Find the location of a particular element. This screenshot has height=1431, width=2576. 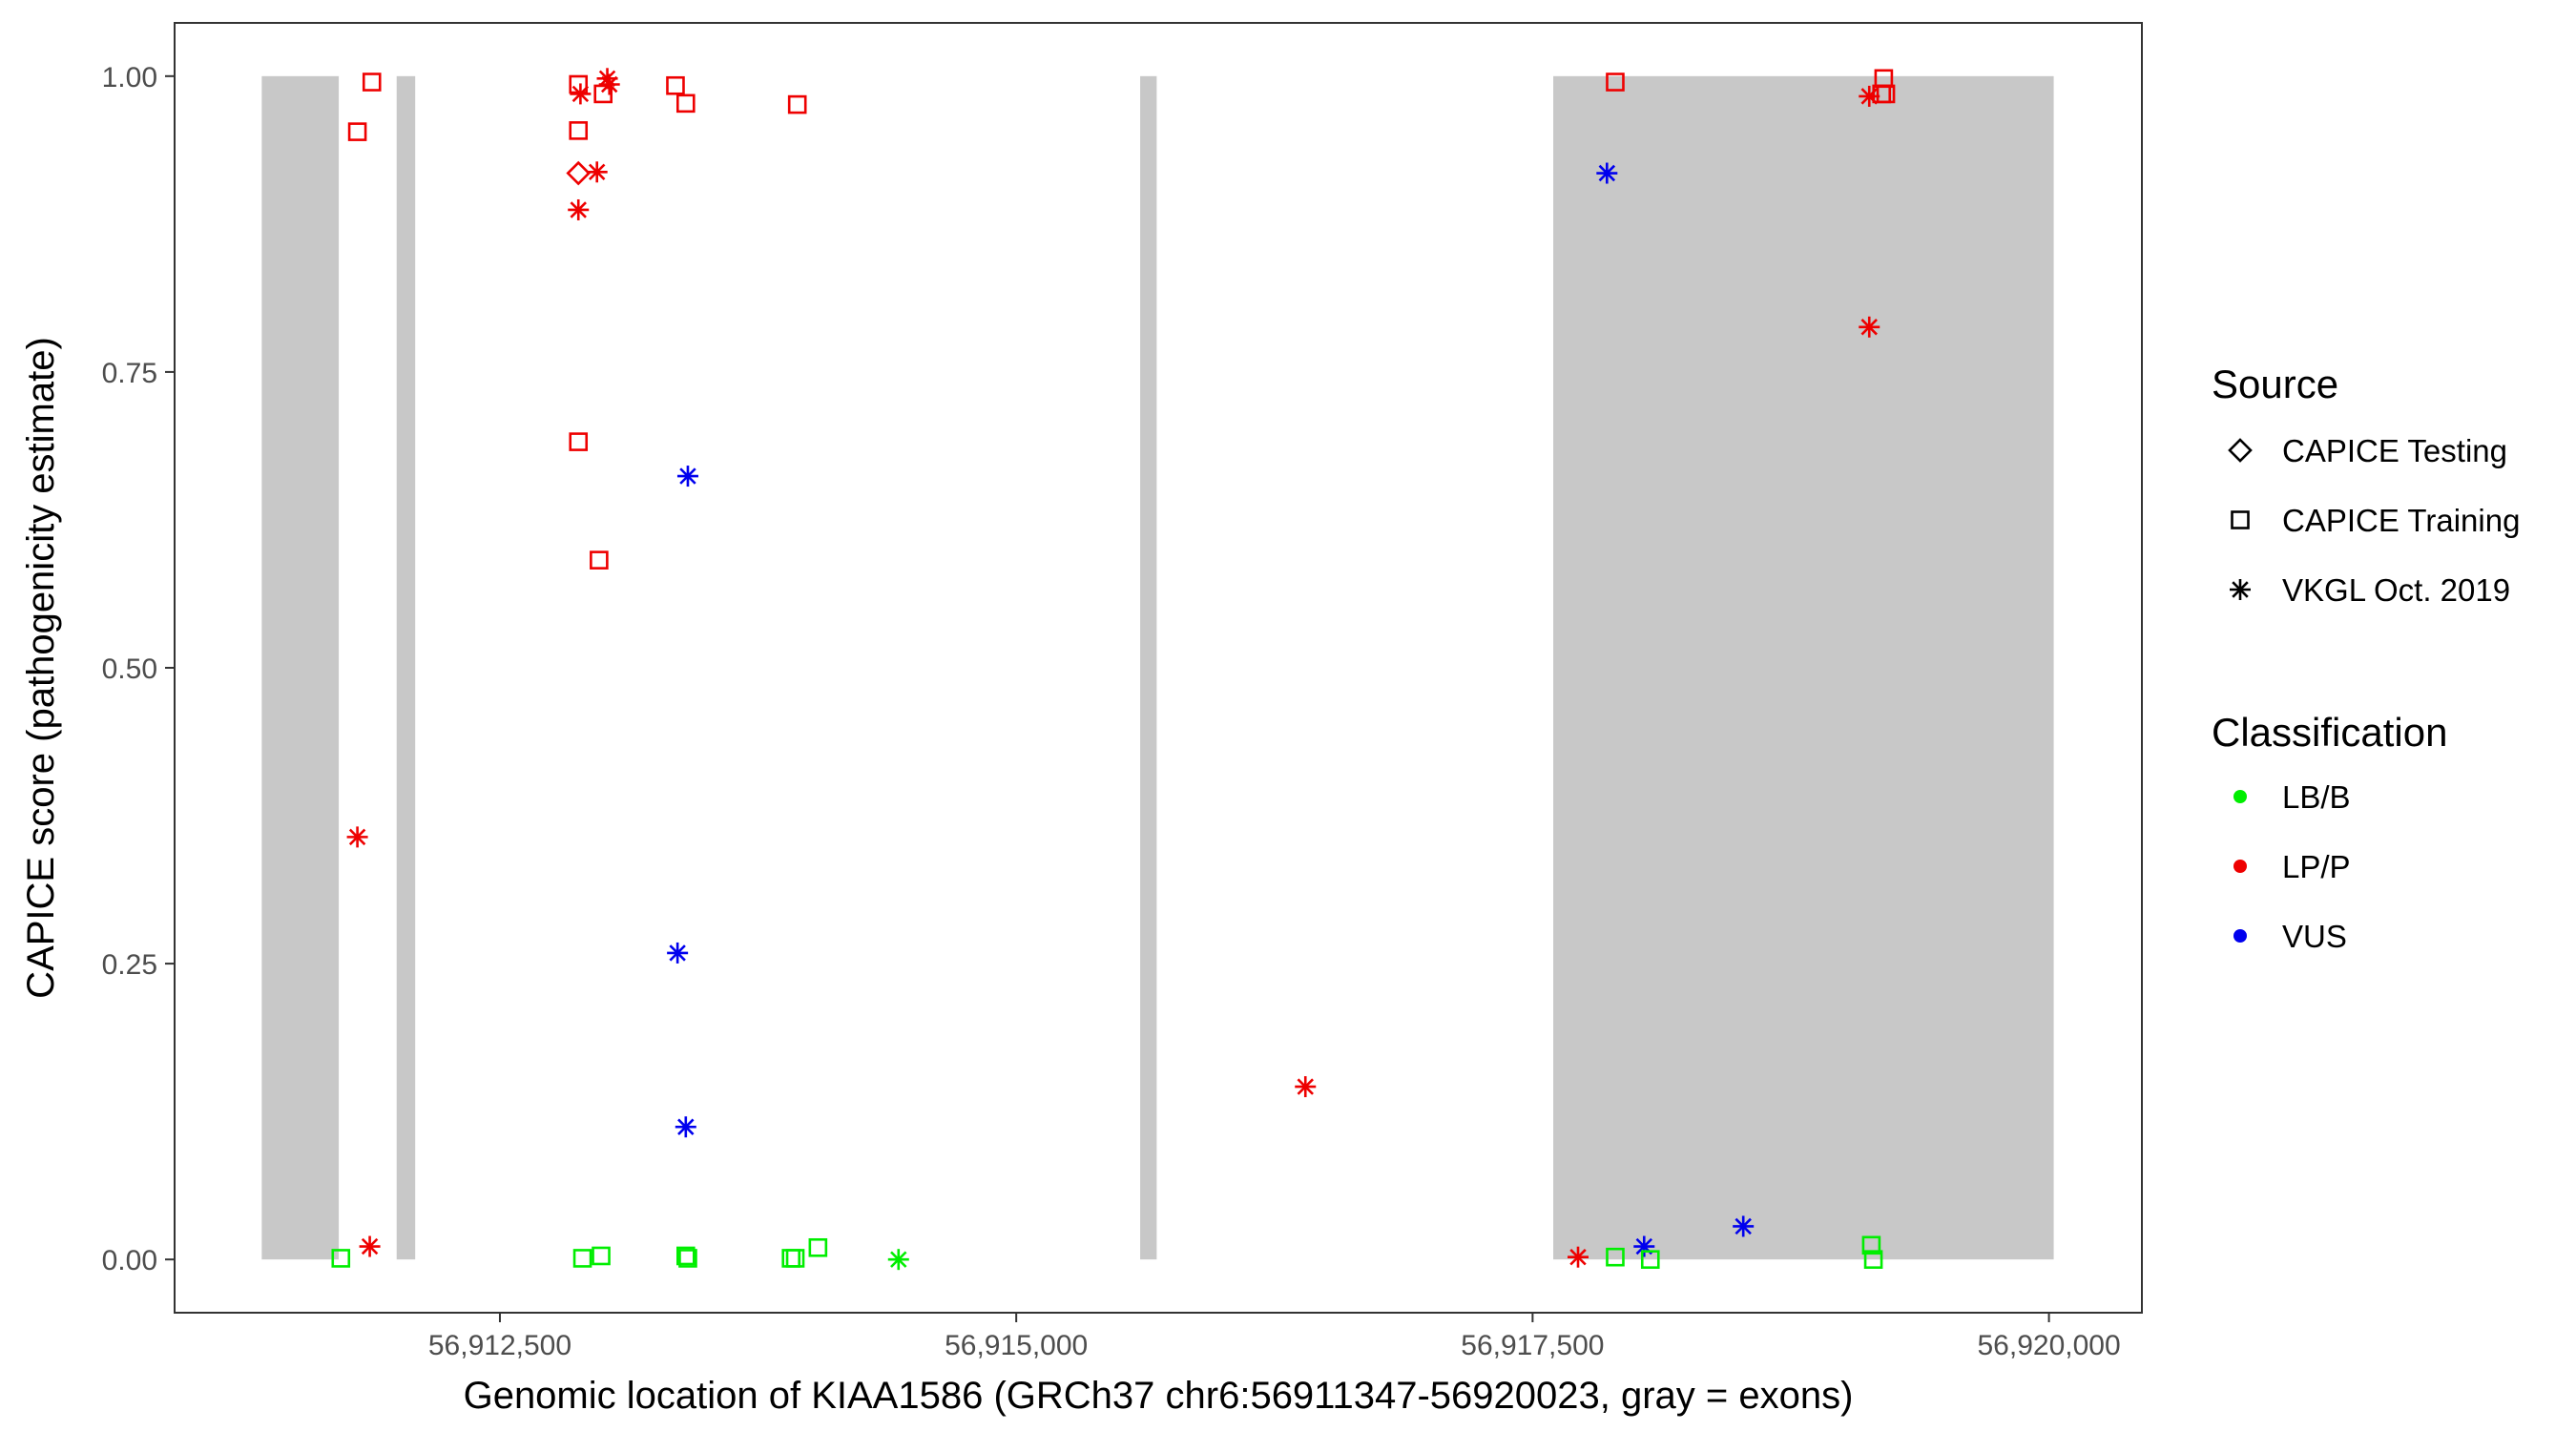

legend-classification: Classification LB/B LP/P VUS is located at coordinates (2329, 832).